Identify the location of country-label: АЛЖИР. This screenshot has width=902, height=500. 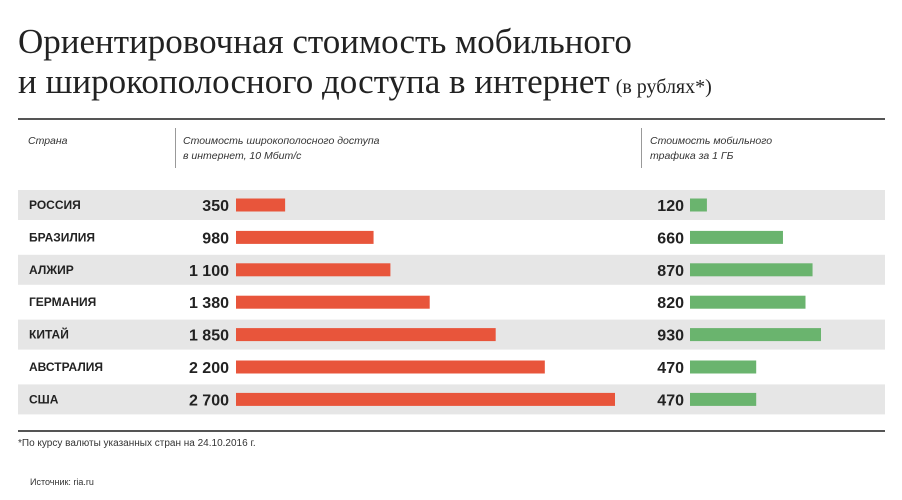
(51, 270).